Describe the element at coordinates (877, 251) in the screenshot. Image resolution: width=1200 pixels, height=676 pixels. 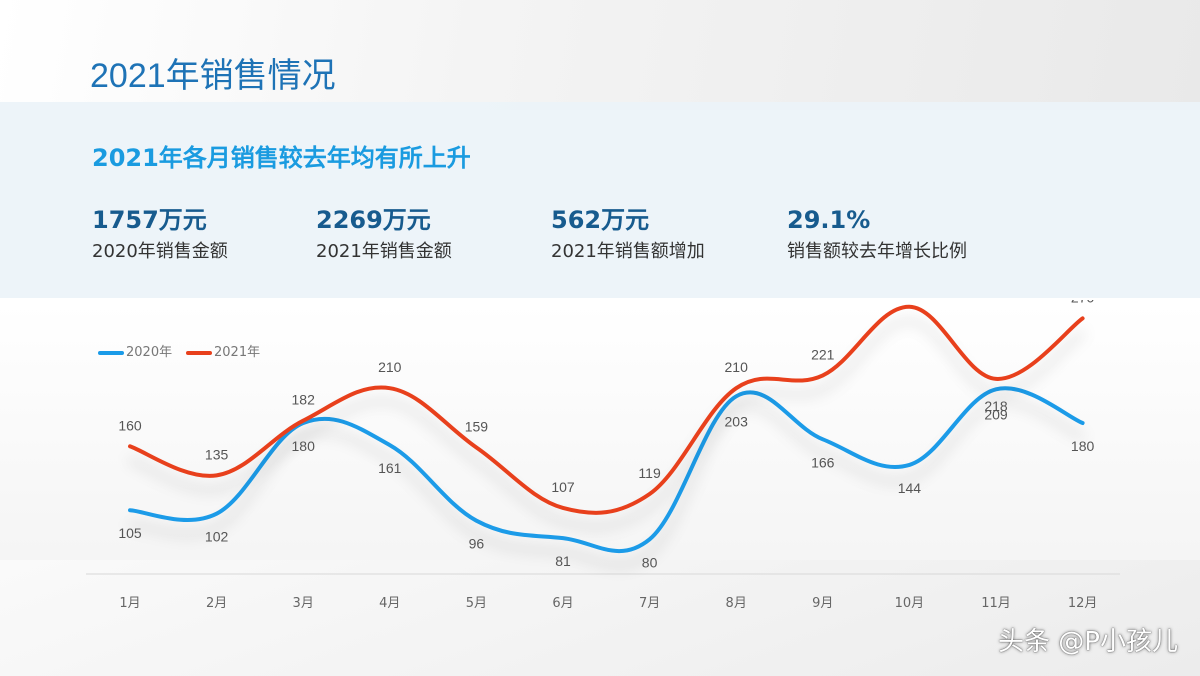
I see `stat-label: 销售额较去年增长比例` at that location.